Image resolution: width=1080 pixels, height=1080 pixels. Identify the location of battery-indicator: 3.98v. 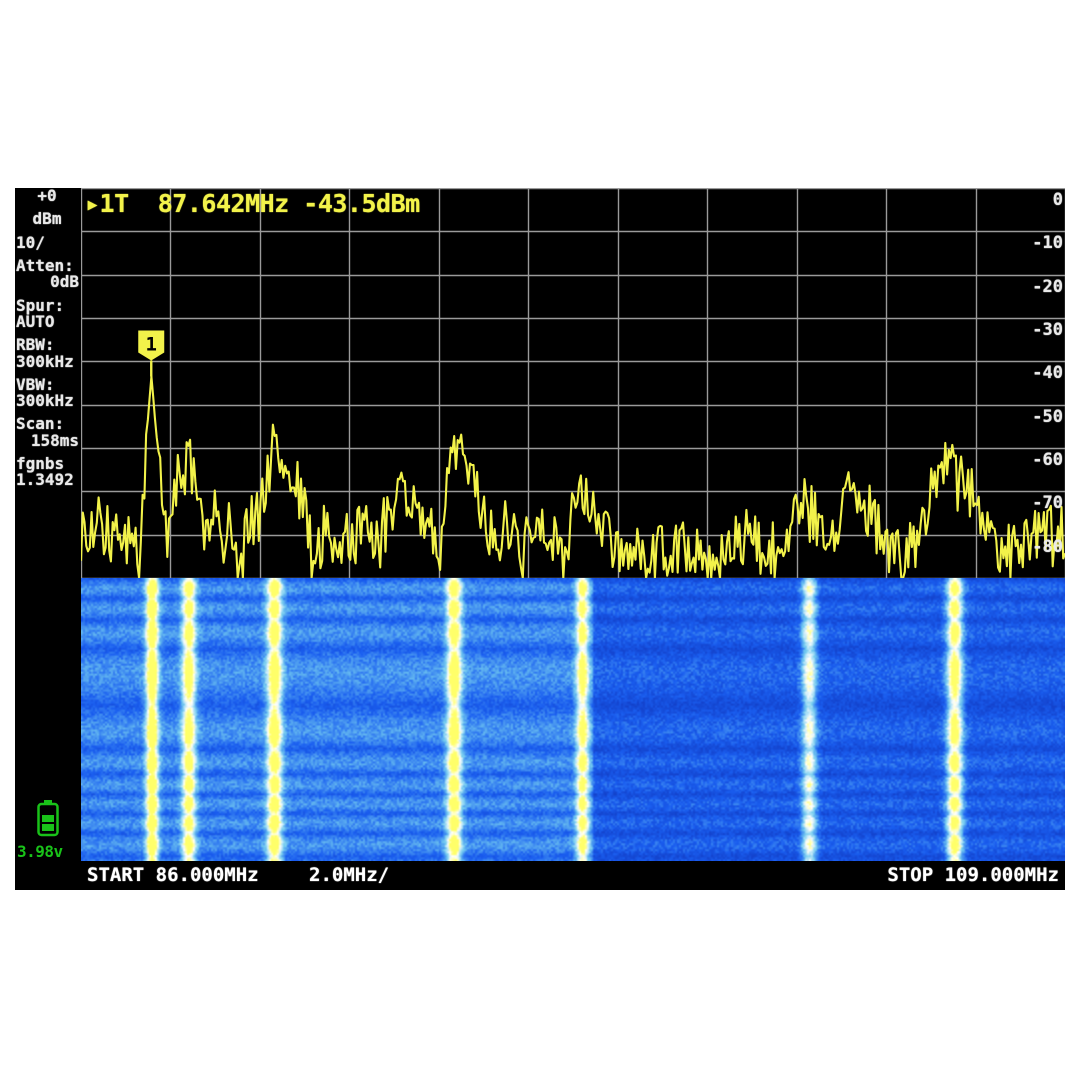
(48, 829).